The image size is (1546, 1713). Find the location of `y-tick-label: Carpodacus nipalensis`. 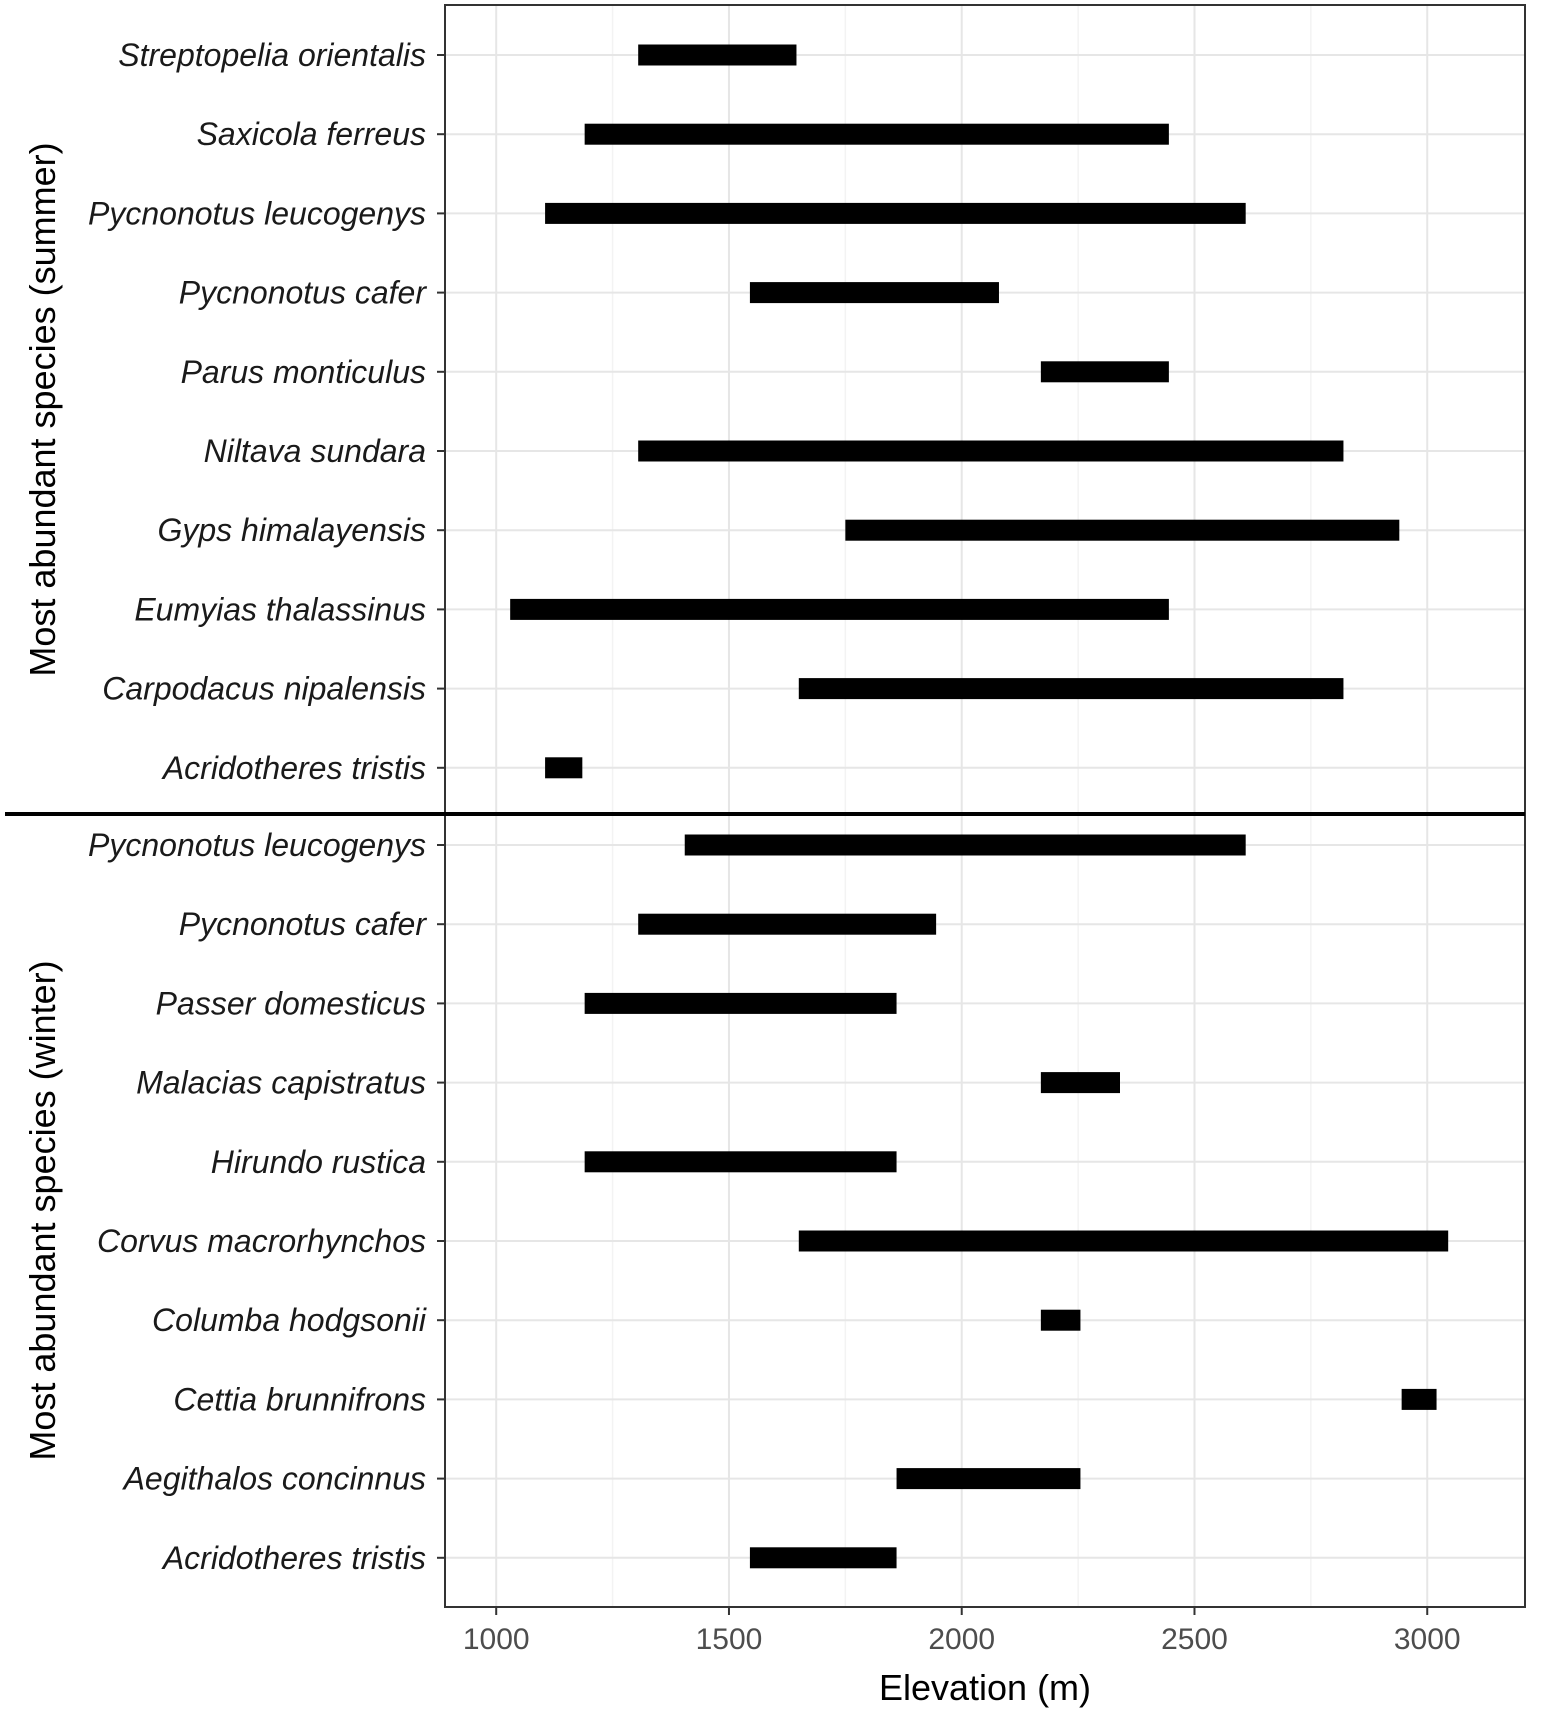

y-tick-label: Carpodacus nipalensis is located at coordinates (264, 689).